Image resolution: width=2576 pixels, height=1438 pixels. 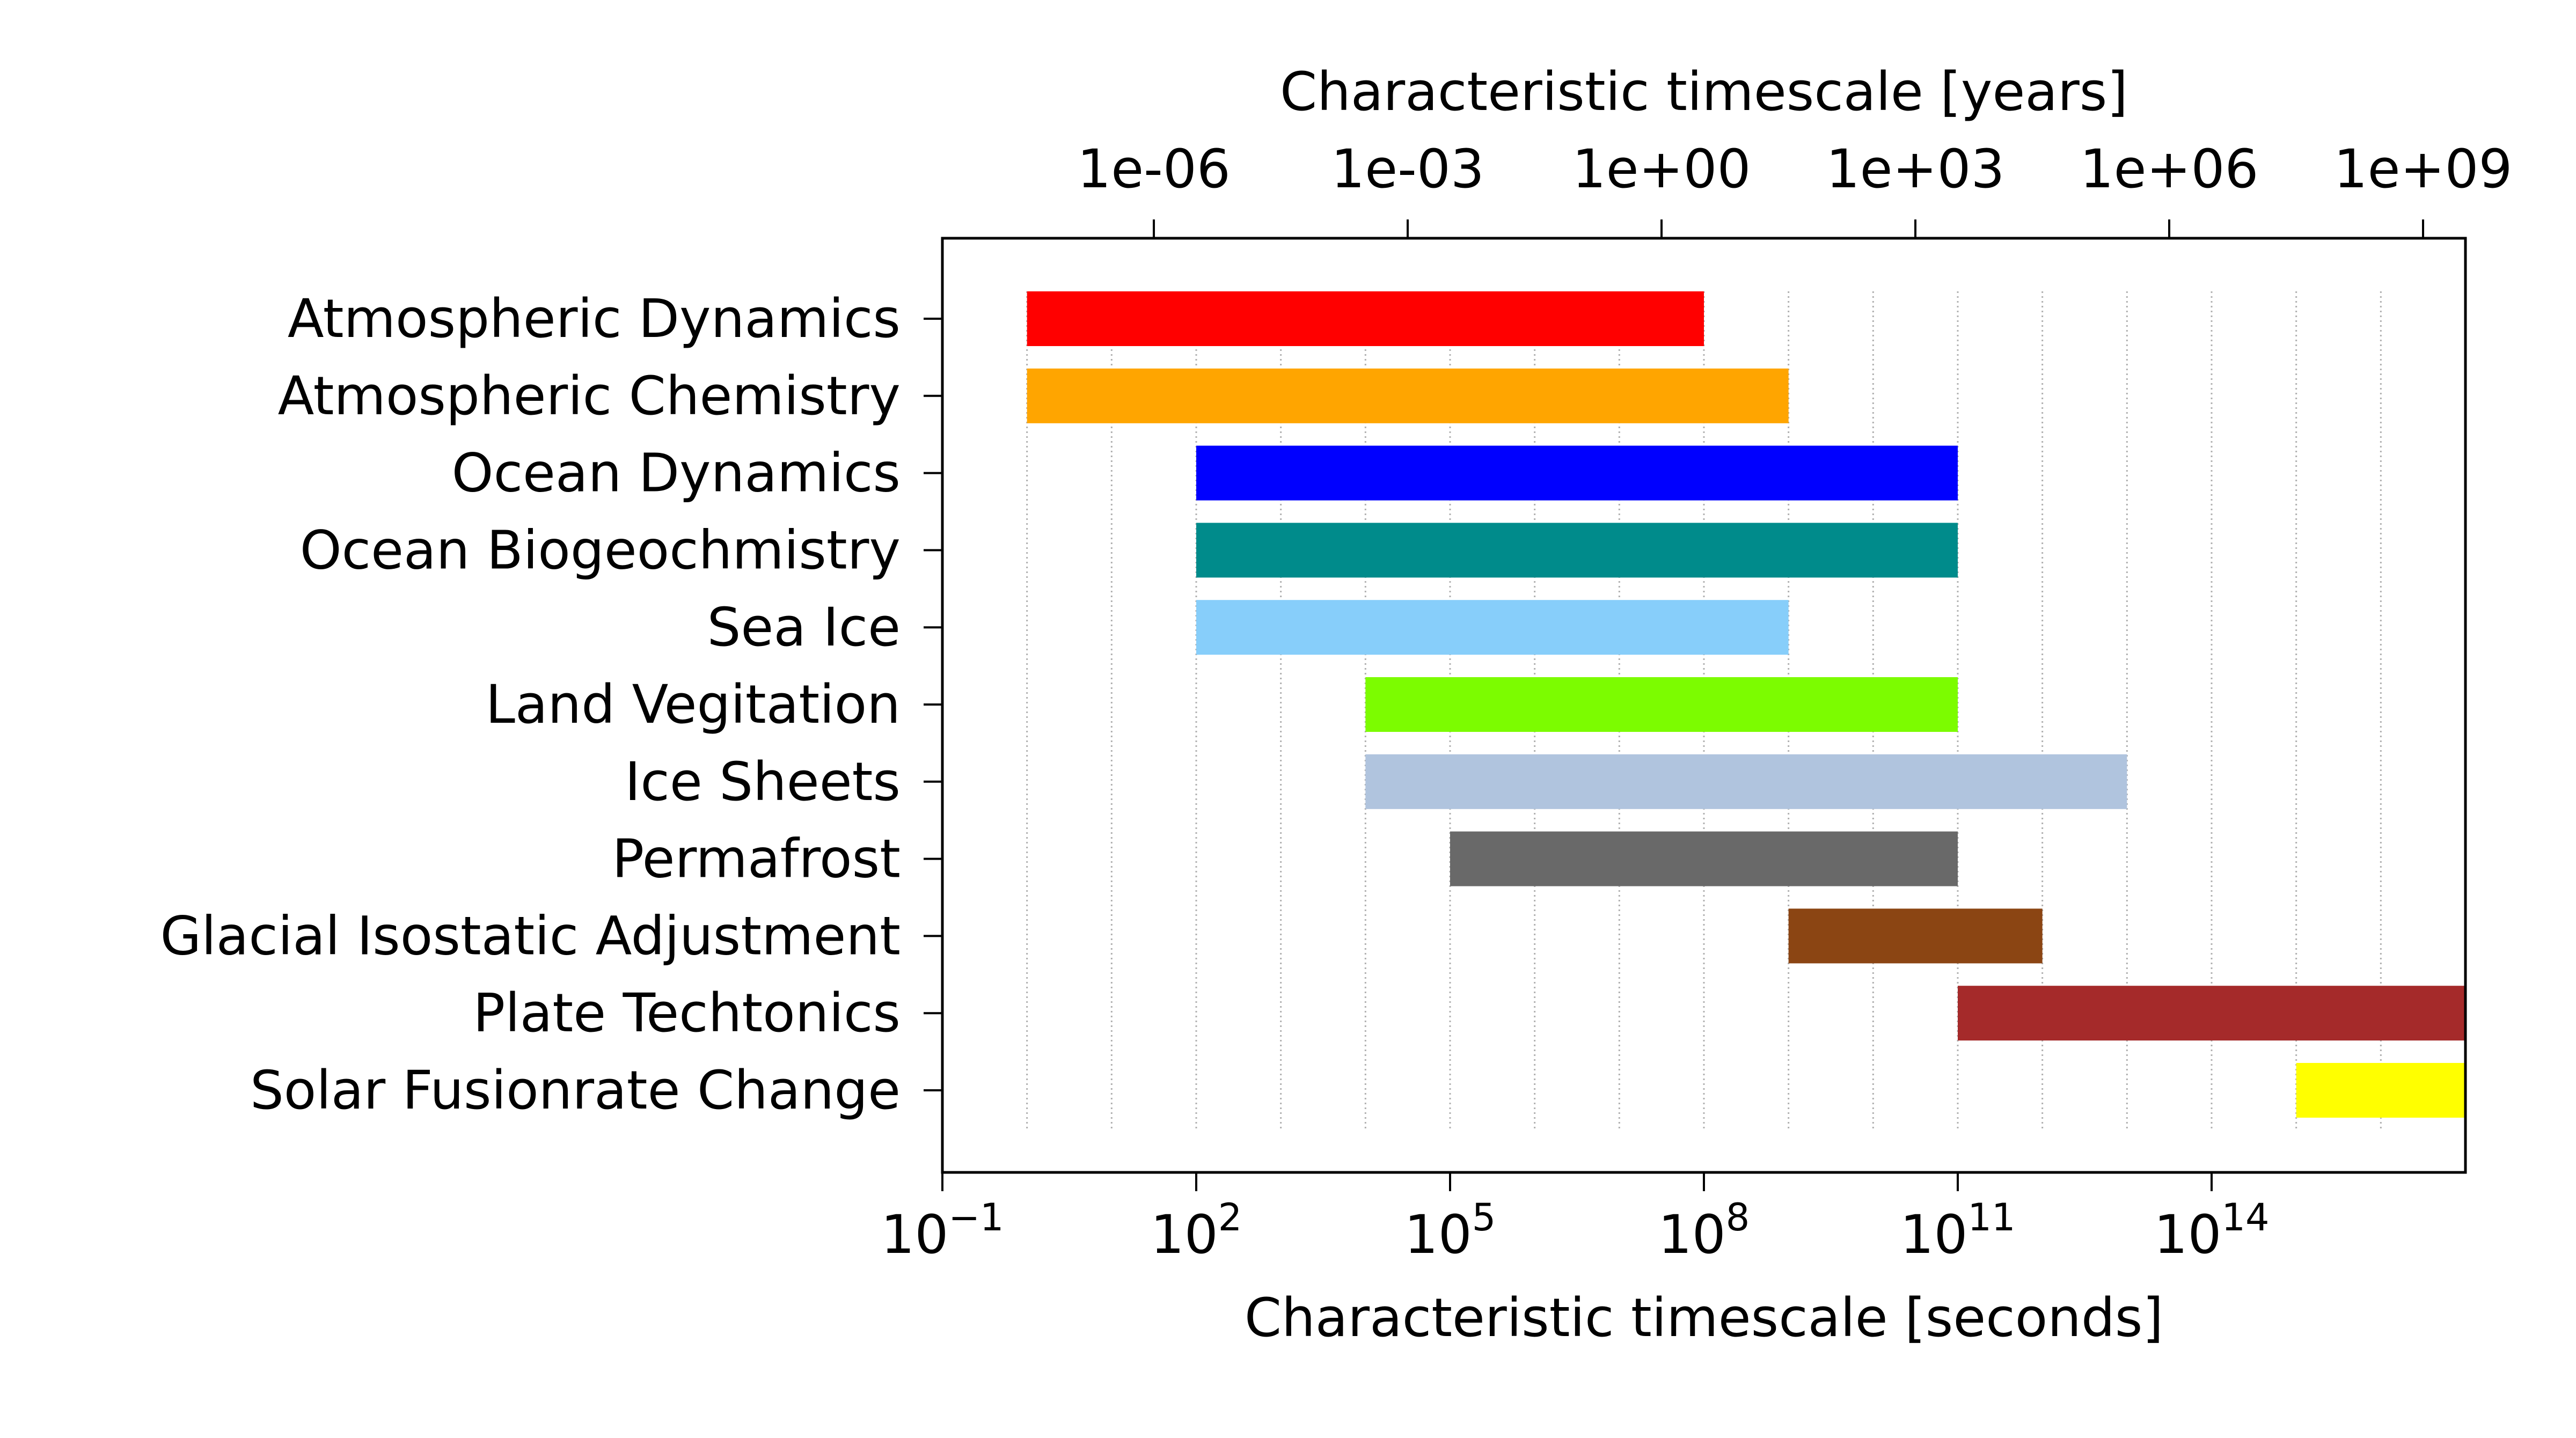 I want to click on bar-atmospheric-chemistry, so click(x=1408, y=395).